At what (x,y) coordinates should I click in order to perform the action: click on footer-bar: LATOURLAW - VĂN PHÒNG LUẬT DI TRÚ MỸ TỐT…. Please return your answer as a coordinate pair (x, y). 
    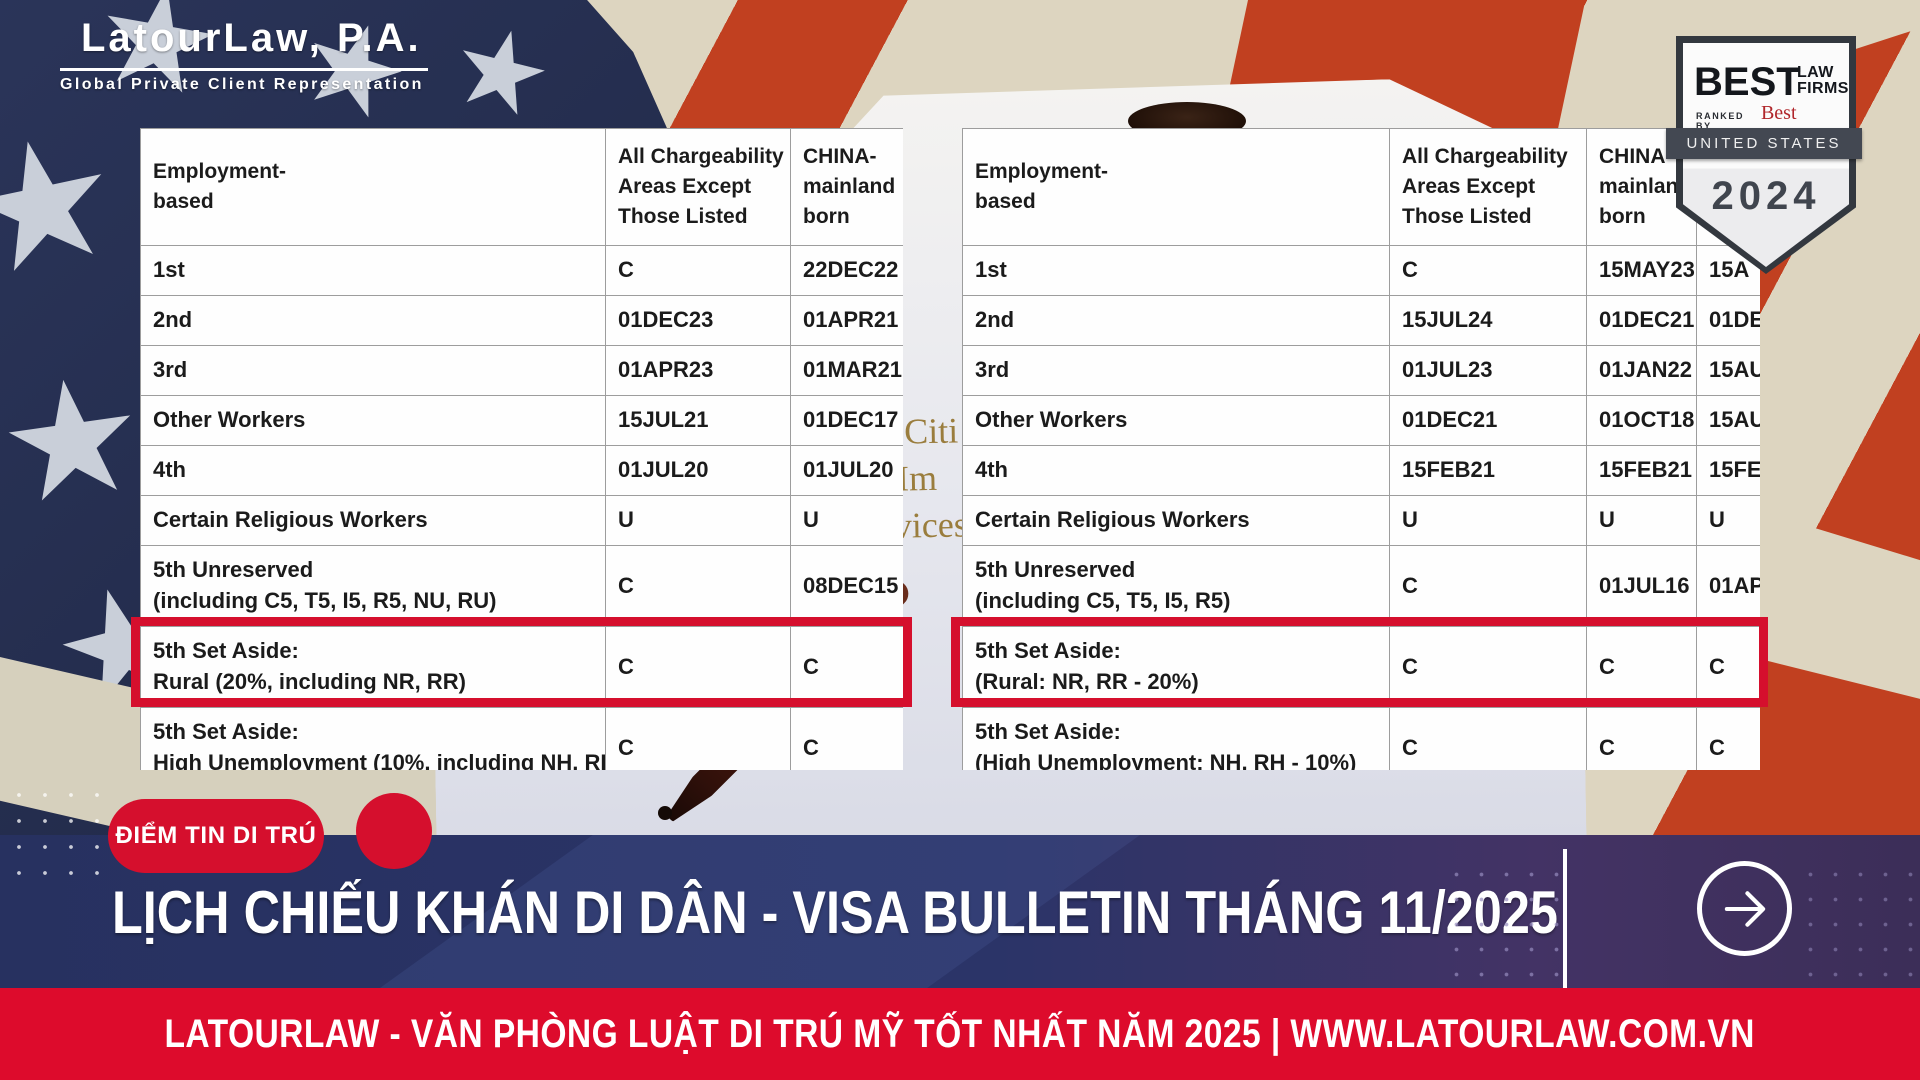
    Looking at the image, I should click on (960, 1034).